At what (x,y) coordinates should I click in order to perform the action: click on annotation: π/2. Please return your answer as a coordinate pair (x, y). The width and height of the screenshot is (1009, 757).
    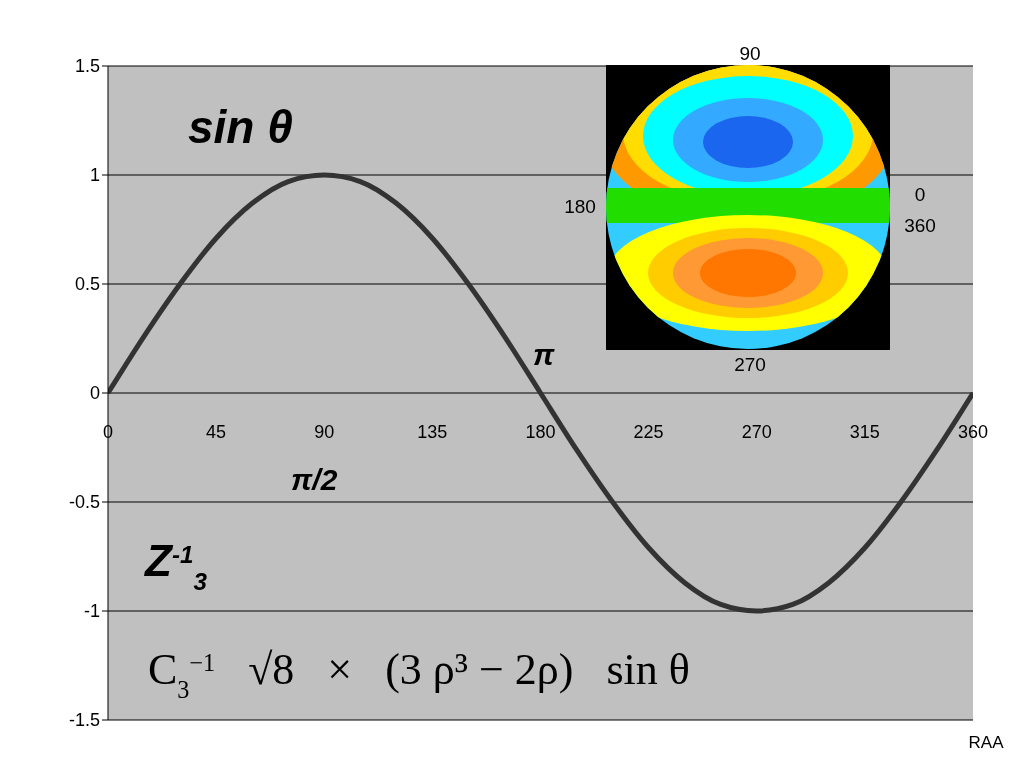
    Looking at the image, I should click on (314, 479).